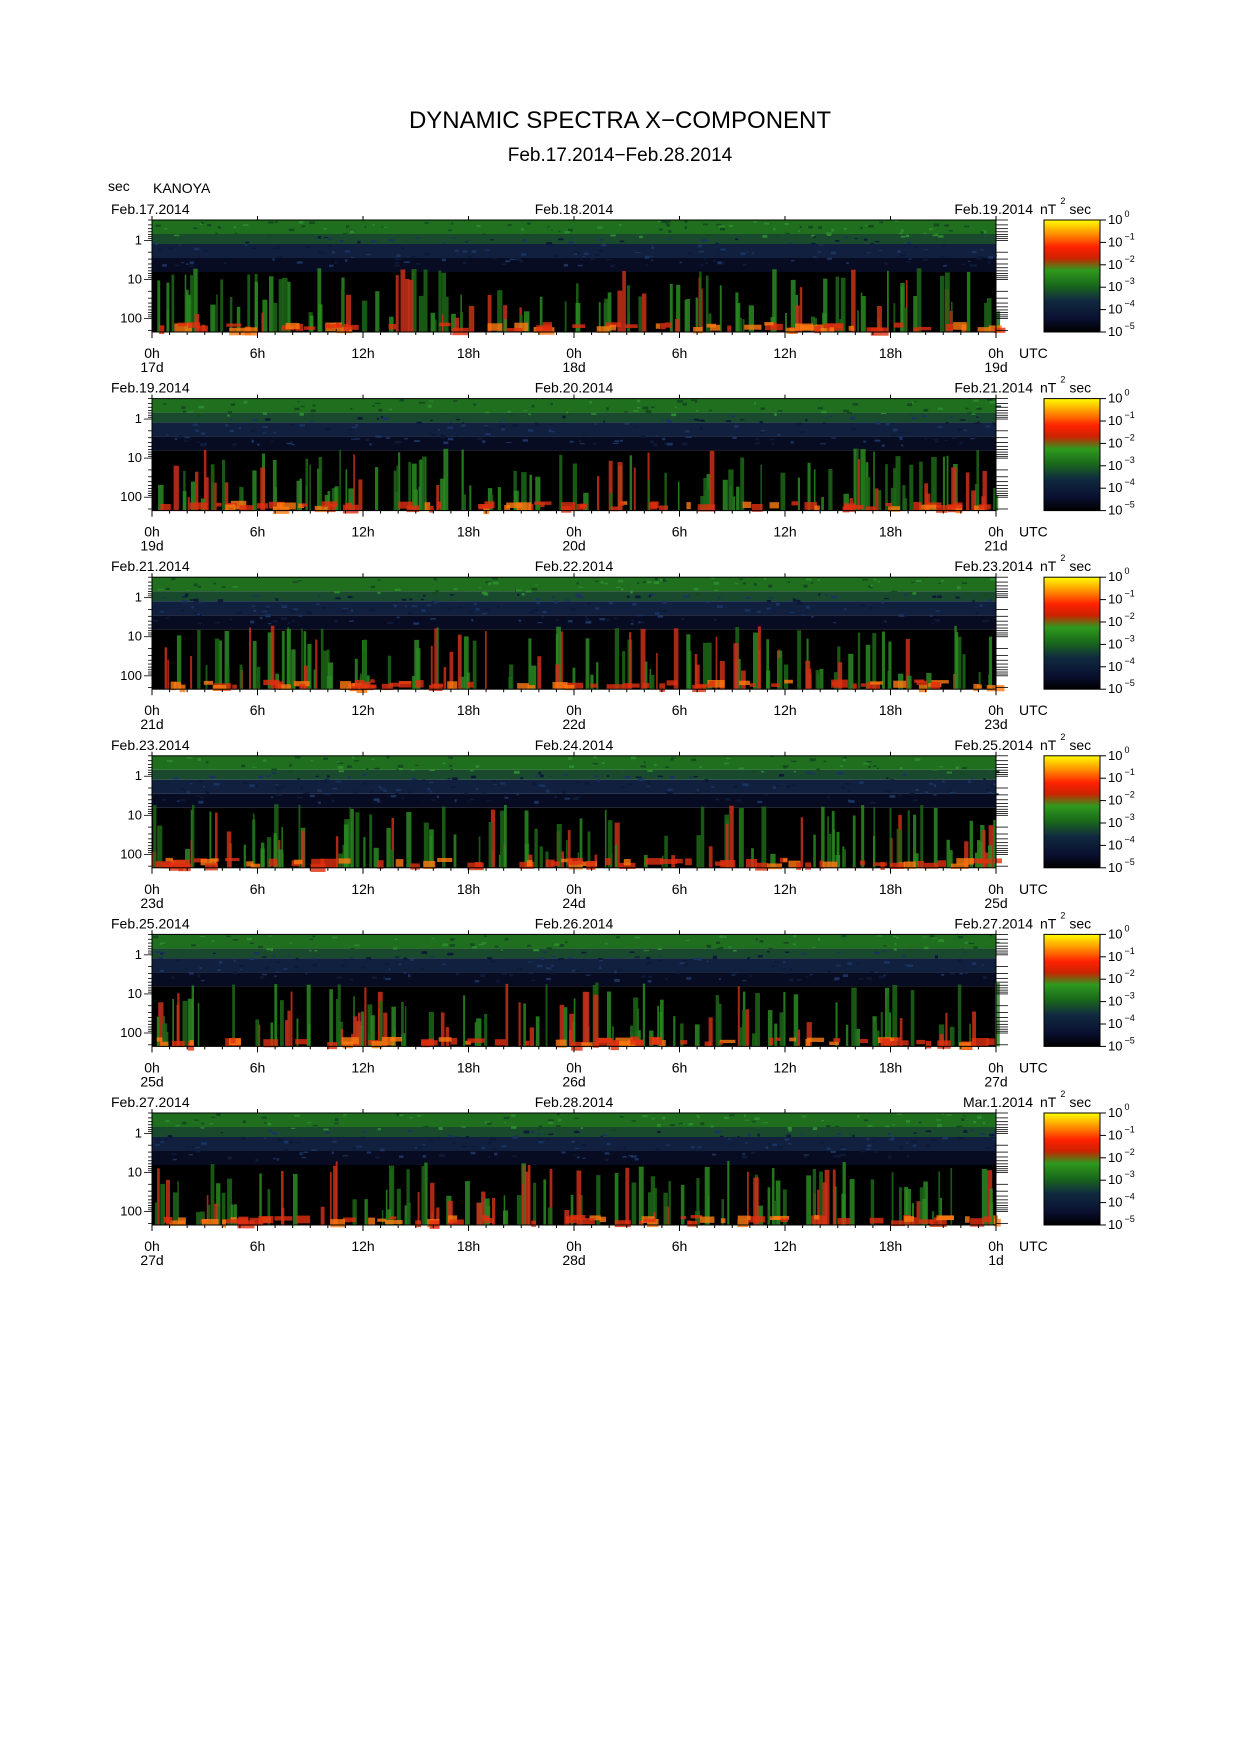 This screenshot has width=1240, height=1752. I want to click on day-label: 21d, so click(995, 546).